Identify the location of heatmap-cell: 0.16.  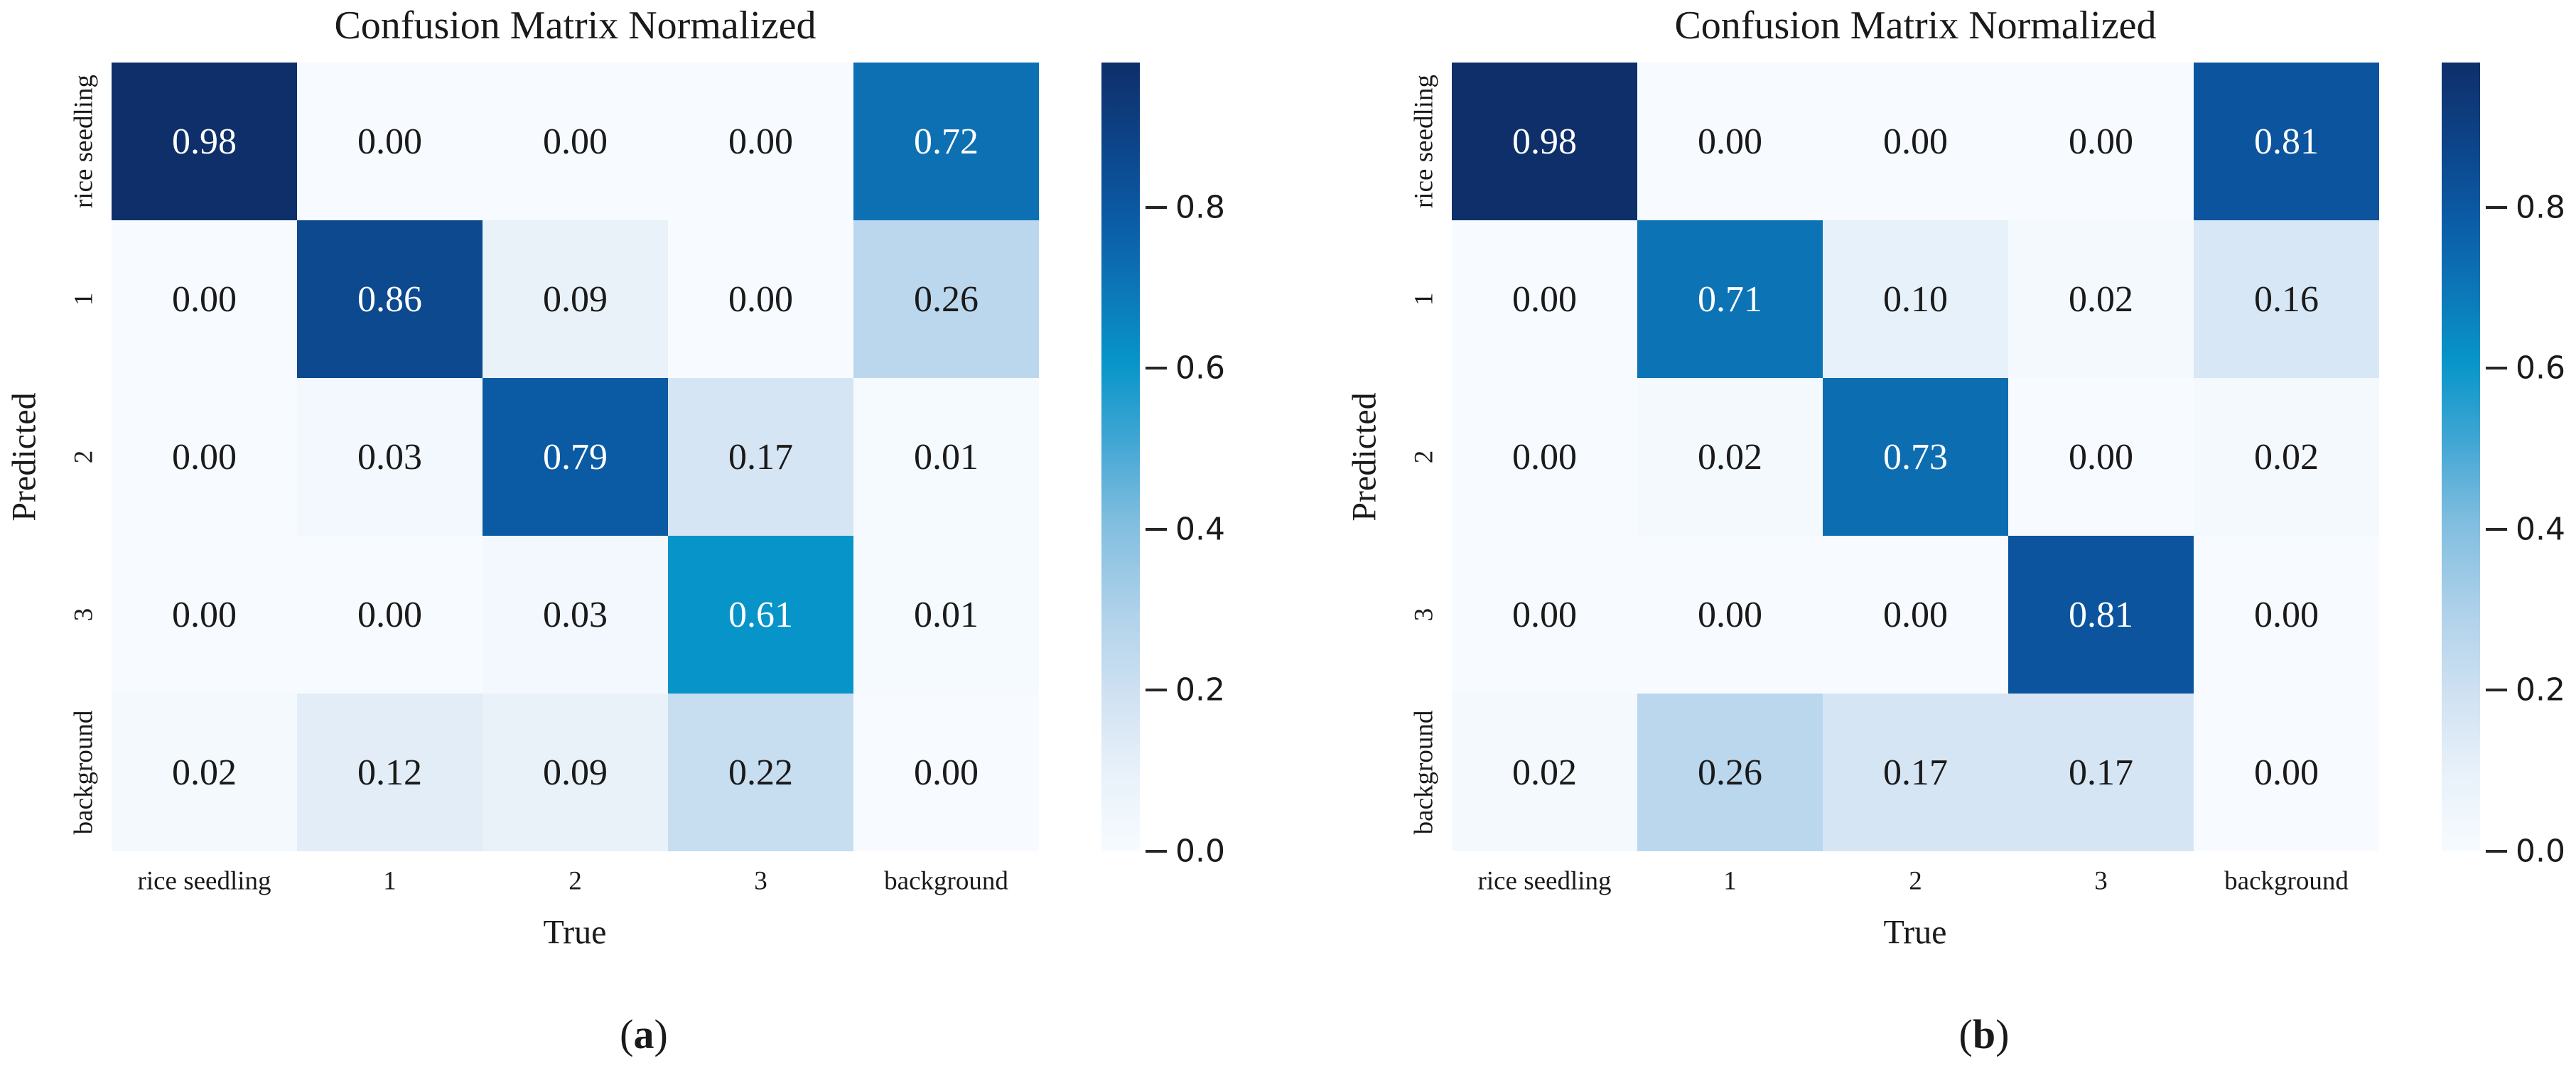
(2286, 299).